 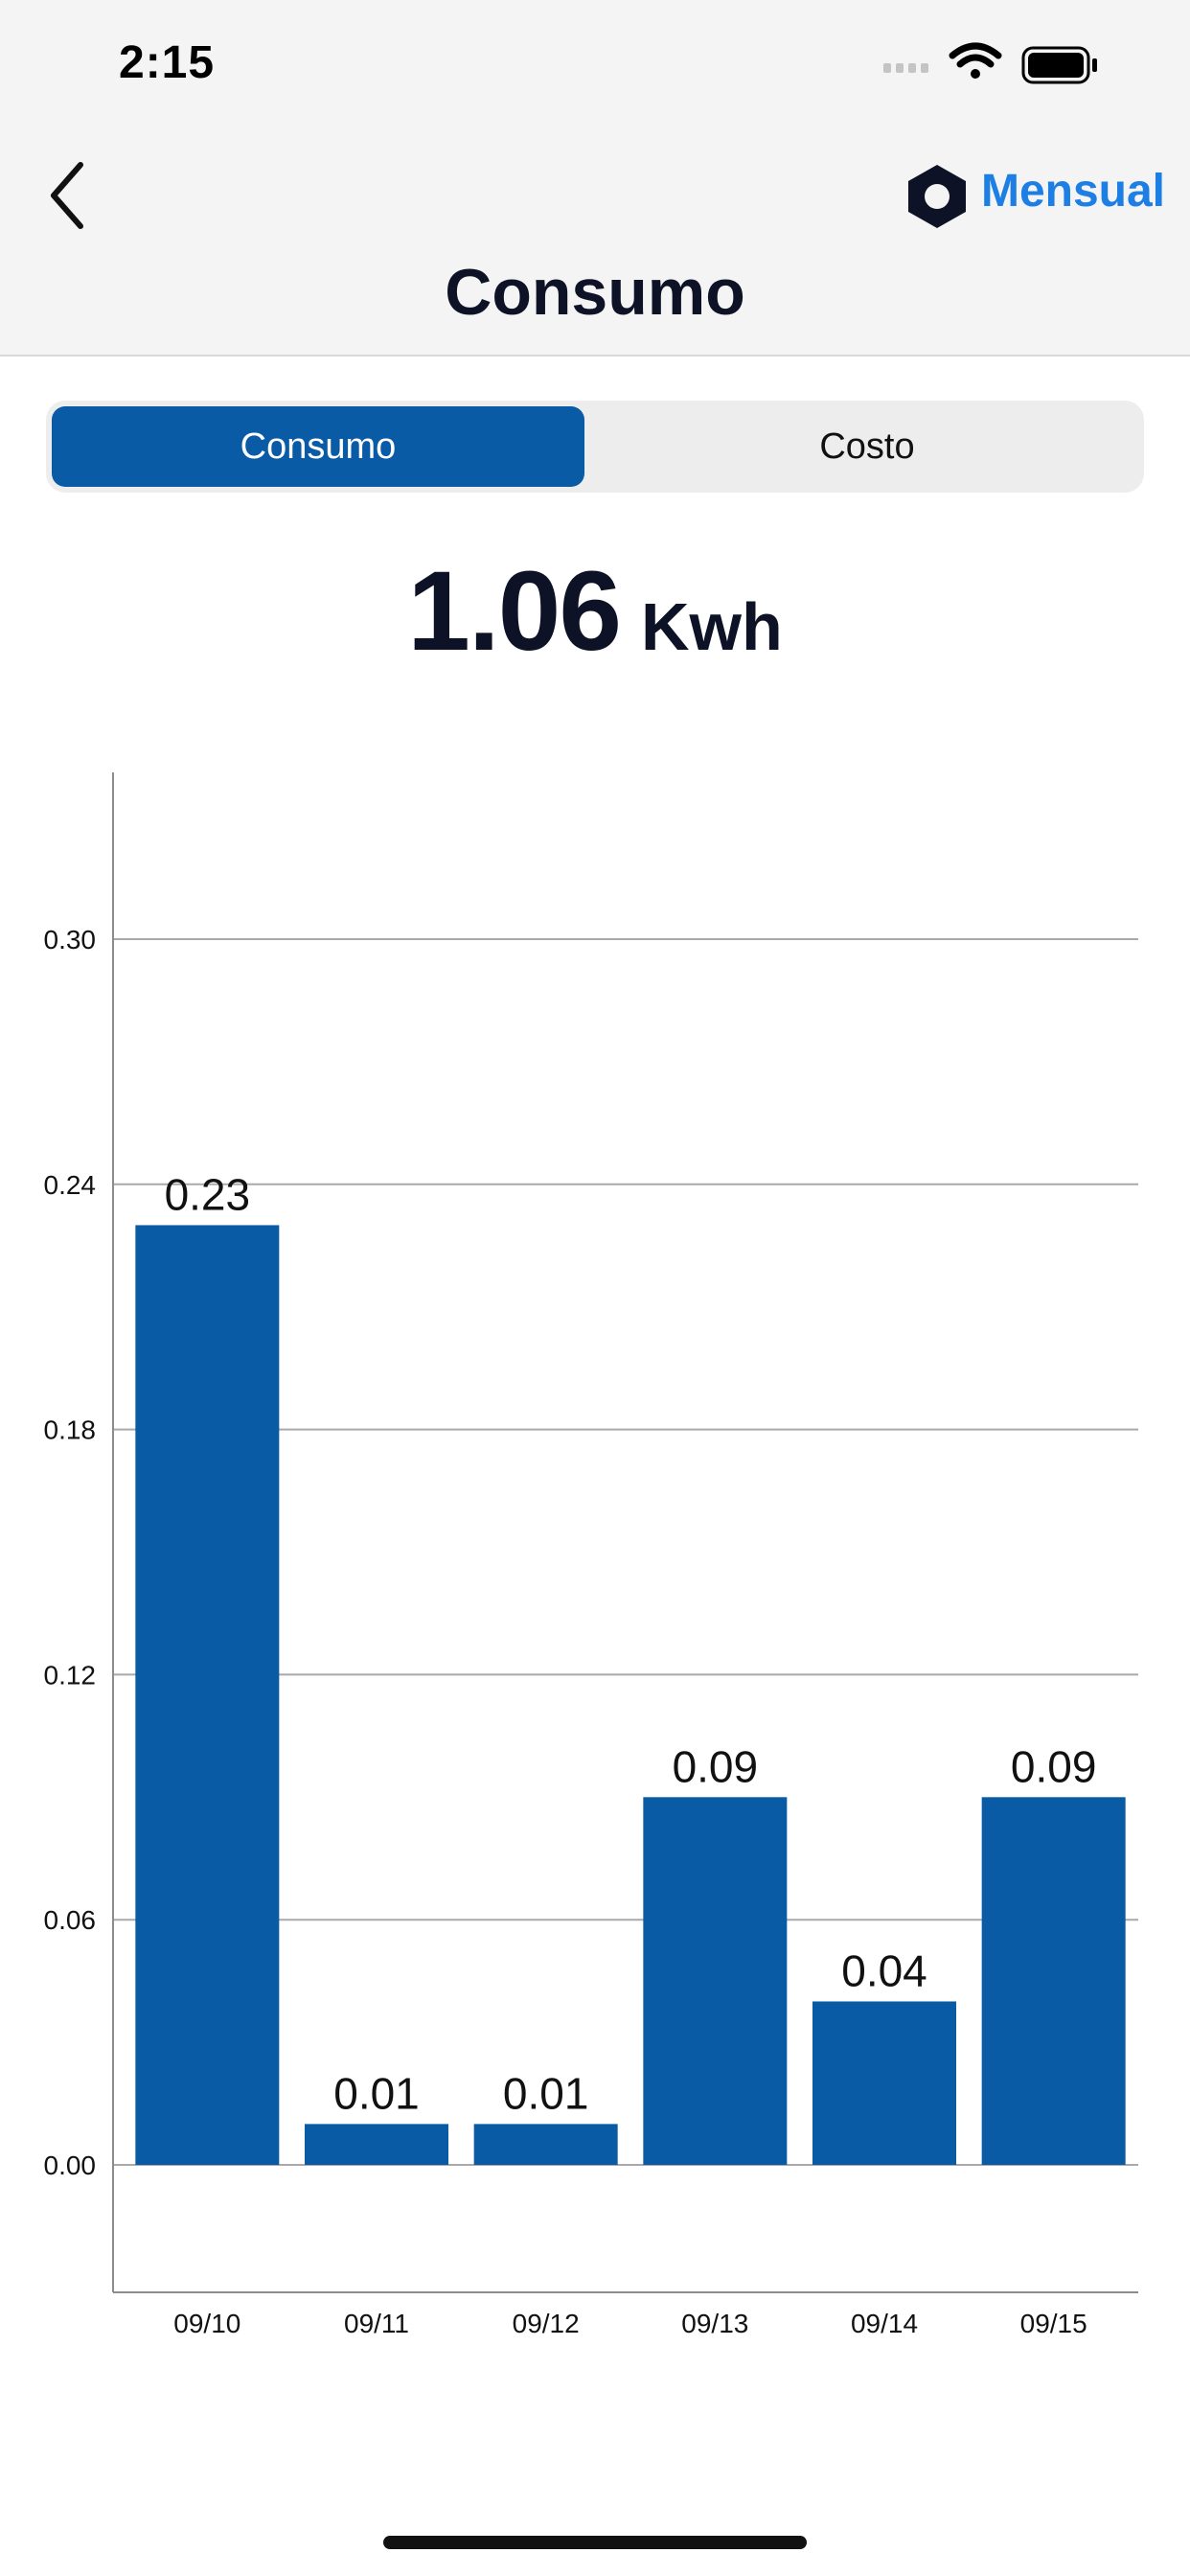 What do you see at coordinates (595, 2542) in the screenshot?
I see `home-indicator` at bounding box center [595, 2542].